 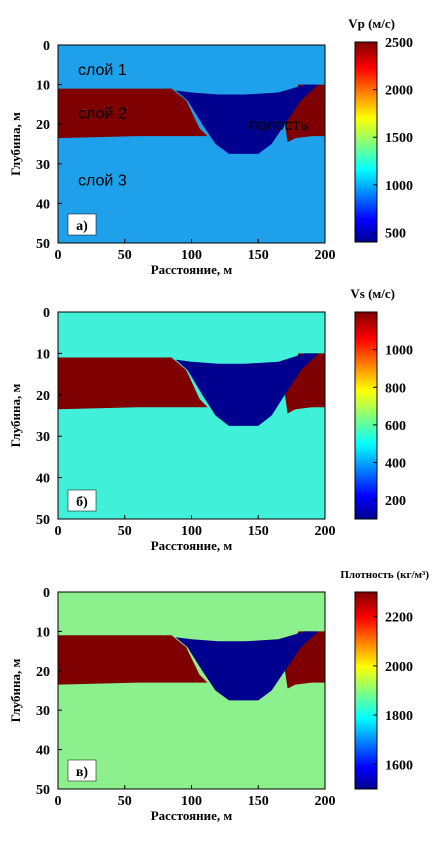 What do you see at coordinates (399, 138) in the screenshot?
I see `colorbar-tick-label: 1500` at bounding box center [399, 138].